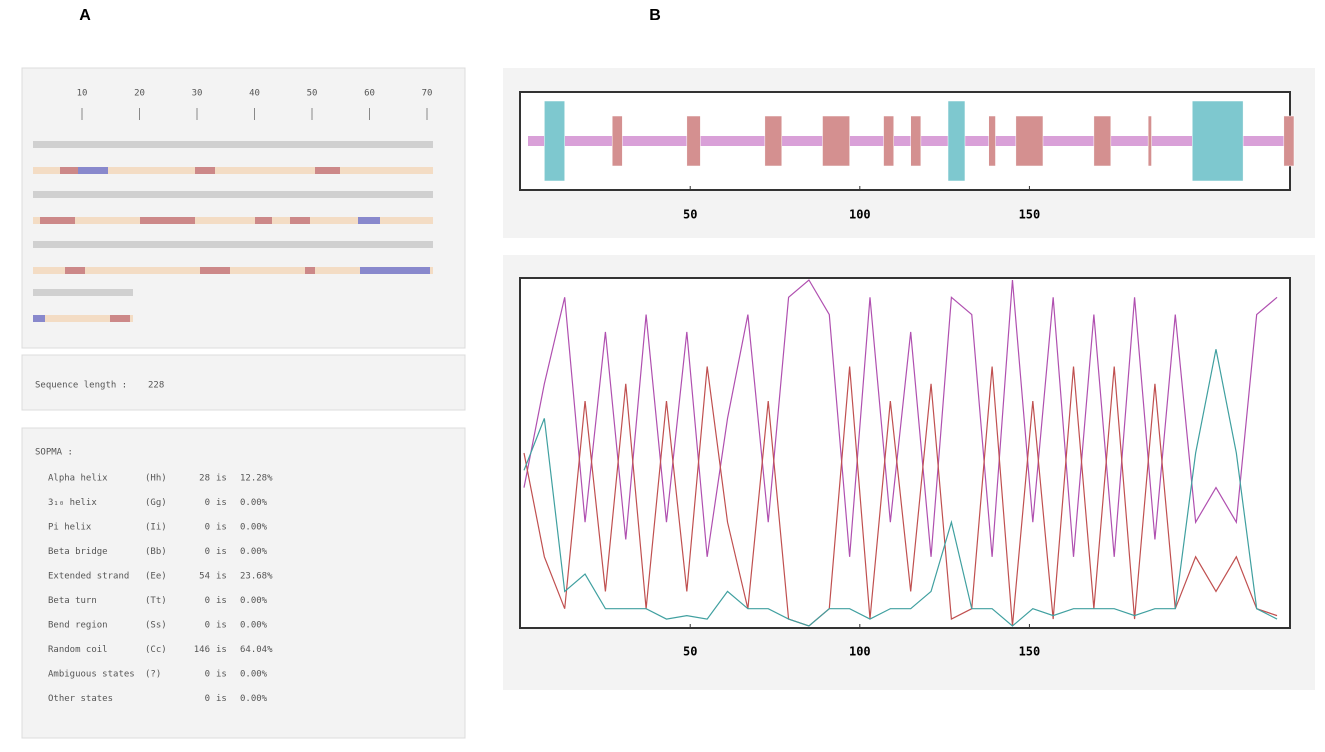 This screenshot has width=1325, height=752. Describe the element at coordinates (197, 94) in the screenshot. I see `ruler-label: 30` at that location.